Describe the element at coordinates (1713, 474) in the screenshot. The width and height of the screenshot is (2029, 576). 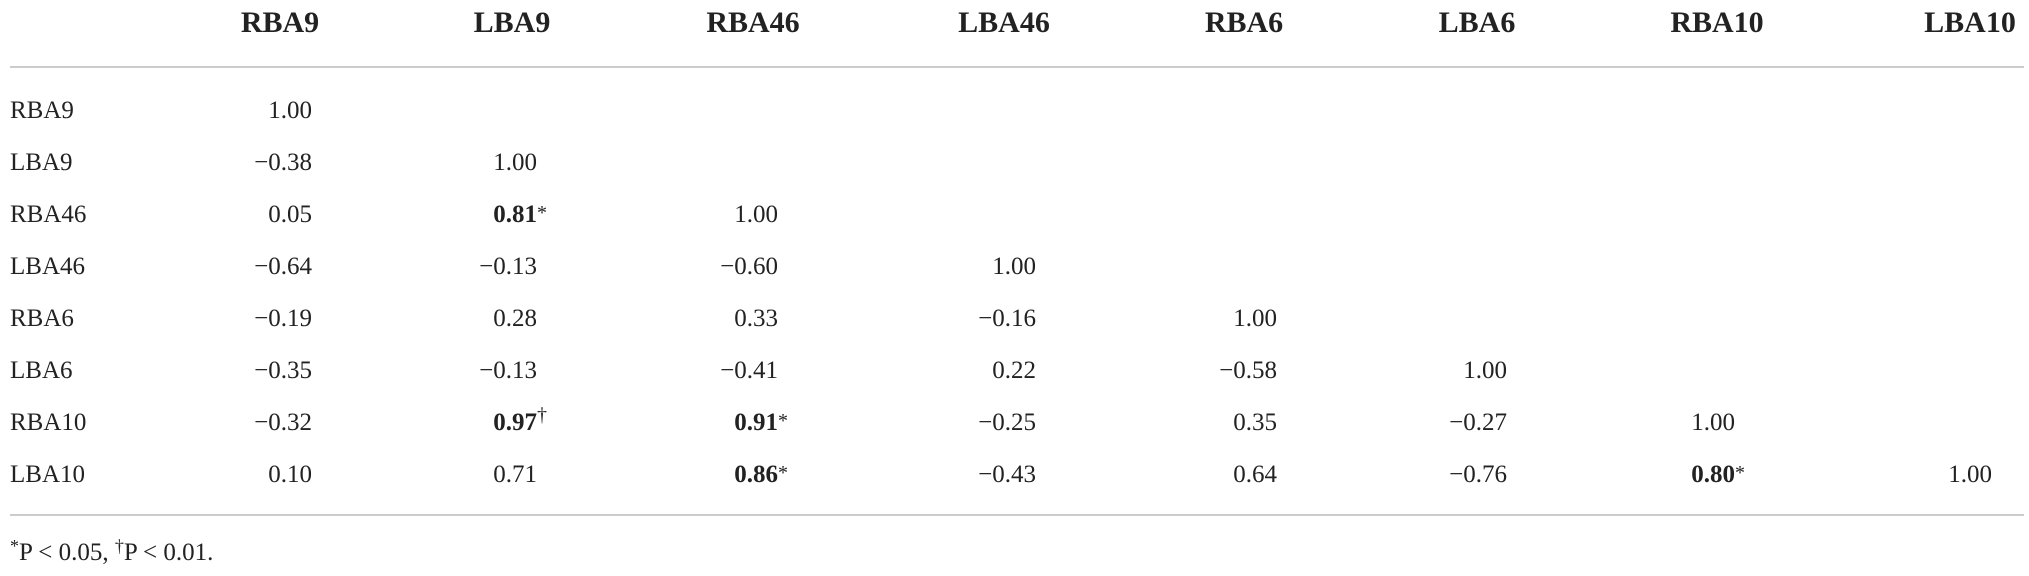
I see `cell-value: 0.80` at that location.